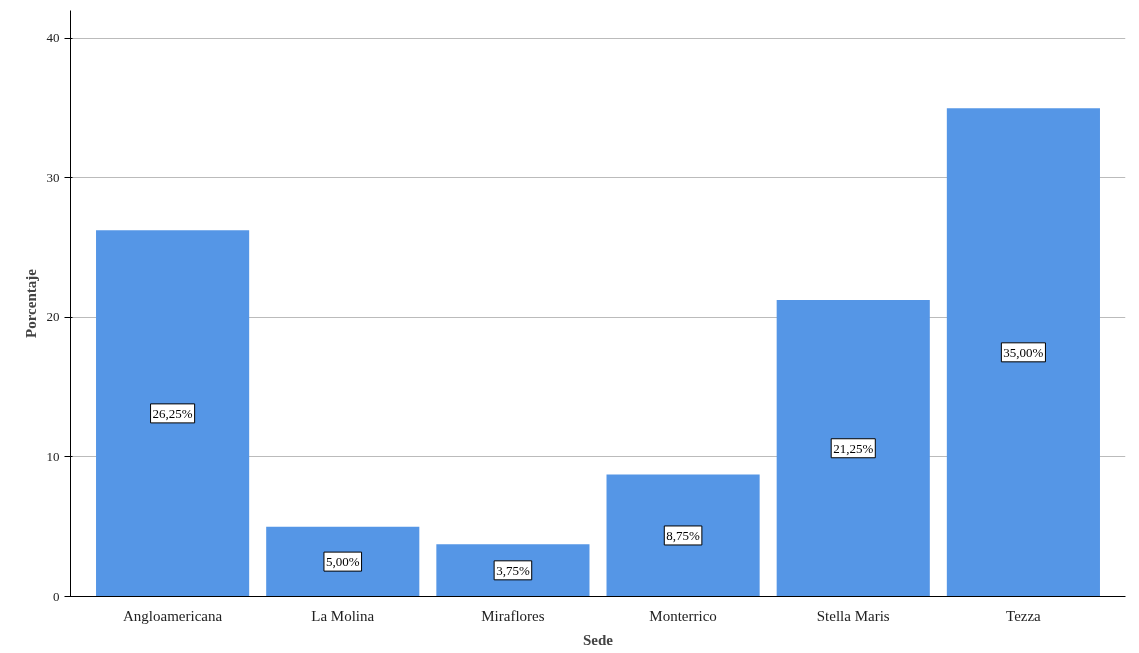  Describe the element at coordinates (30, 303) in the screenshot. I see `y-axis-title: Porcentaje` at that location.